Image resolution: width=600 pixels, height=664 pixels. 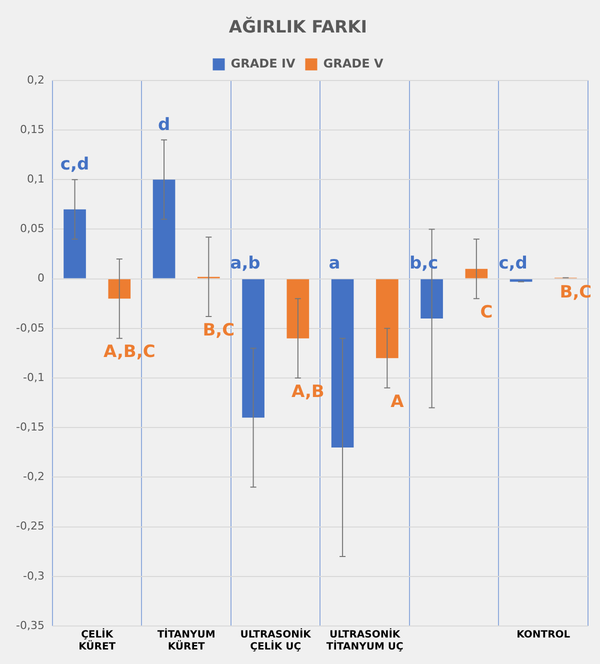 I want to click on y-tick-label: 0,05, so click(x=32, y=229).